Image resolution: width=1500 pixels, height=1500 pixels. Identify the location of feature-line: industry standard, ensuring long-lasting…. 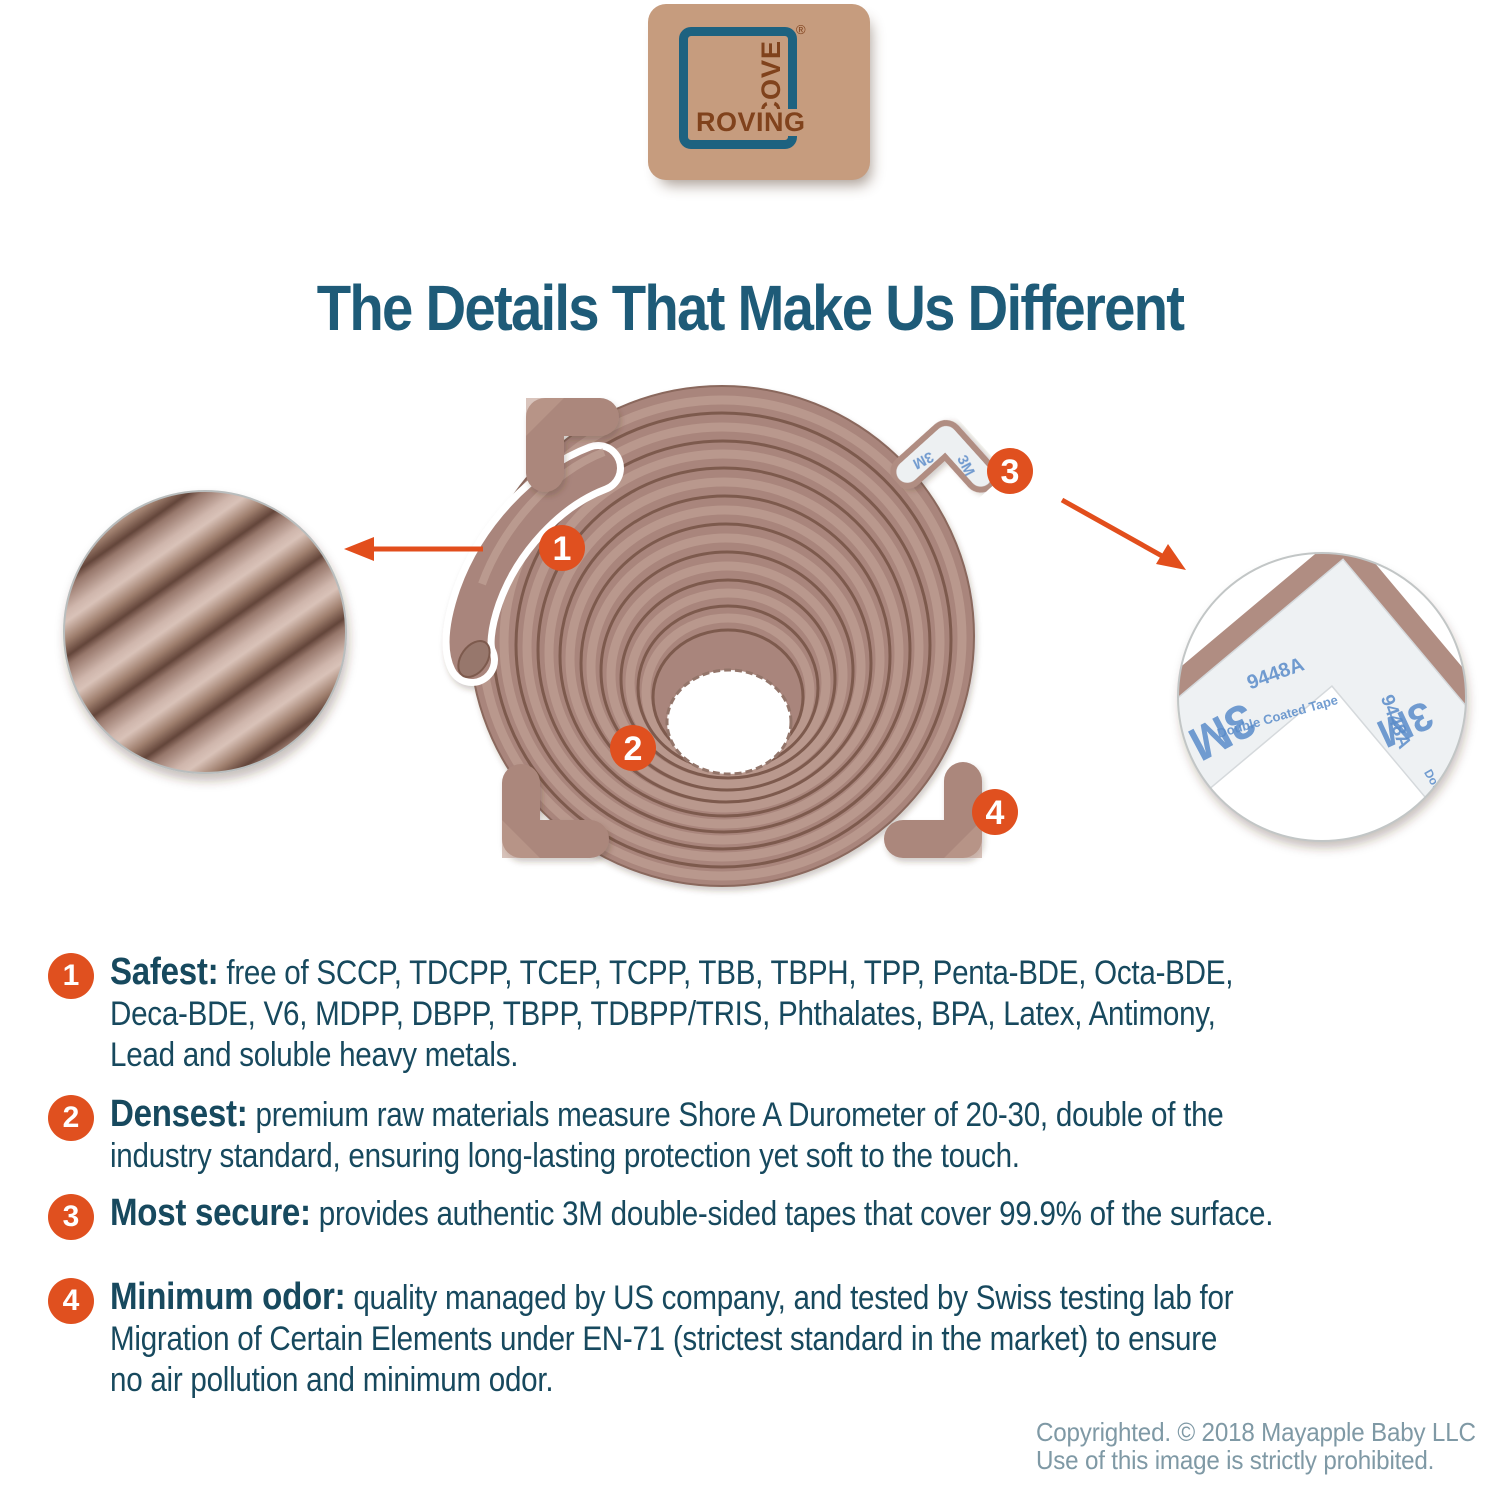
(565, 1156).